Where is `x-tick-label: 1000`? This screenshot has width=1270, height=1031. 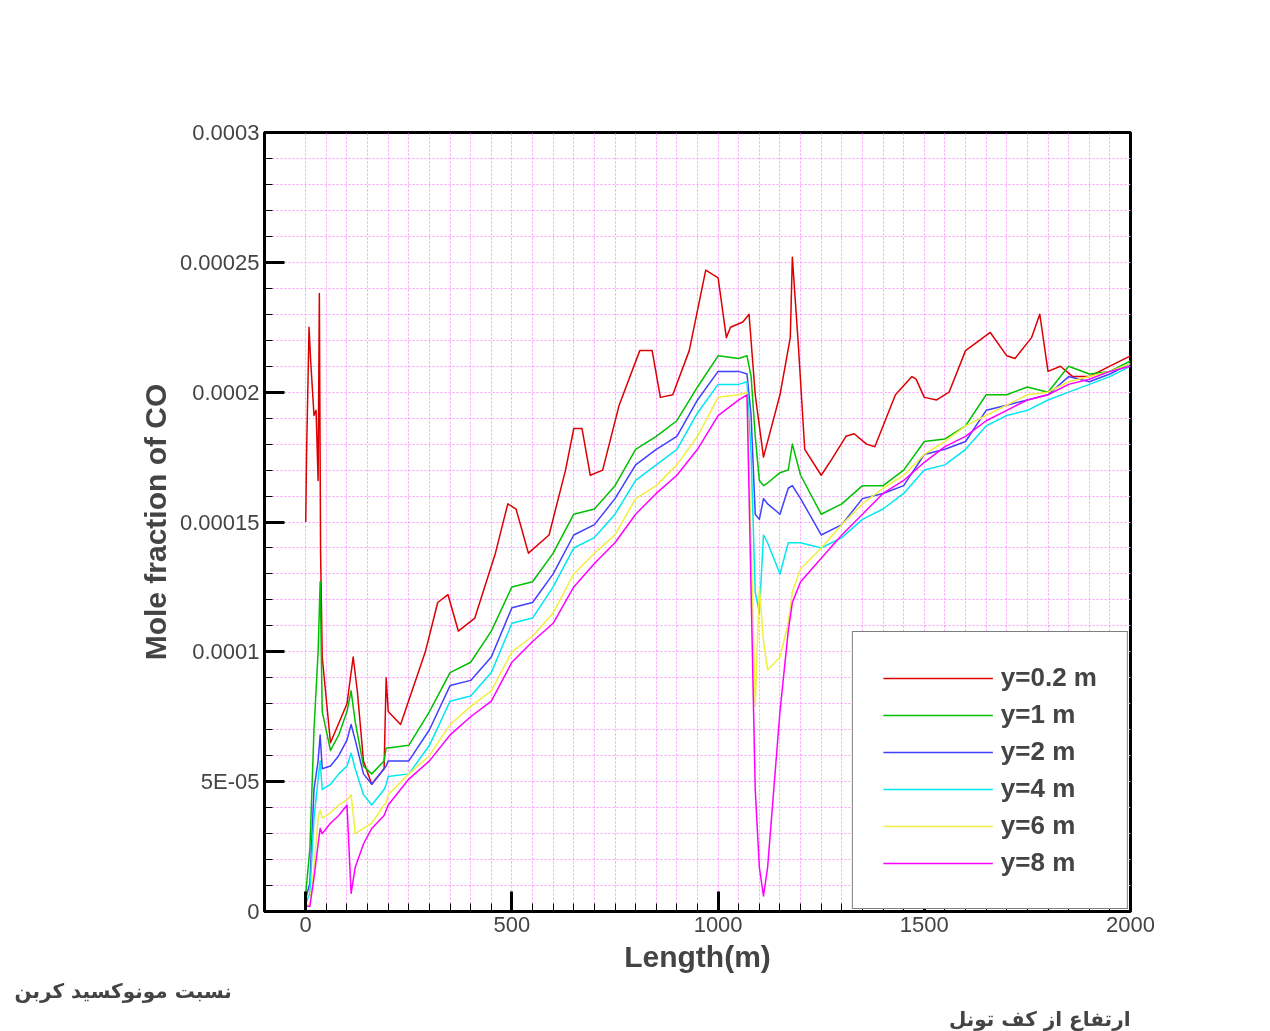 x-tick-label: 1000 is located at coordinates (718, 924).